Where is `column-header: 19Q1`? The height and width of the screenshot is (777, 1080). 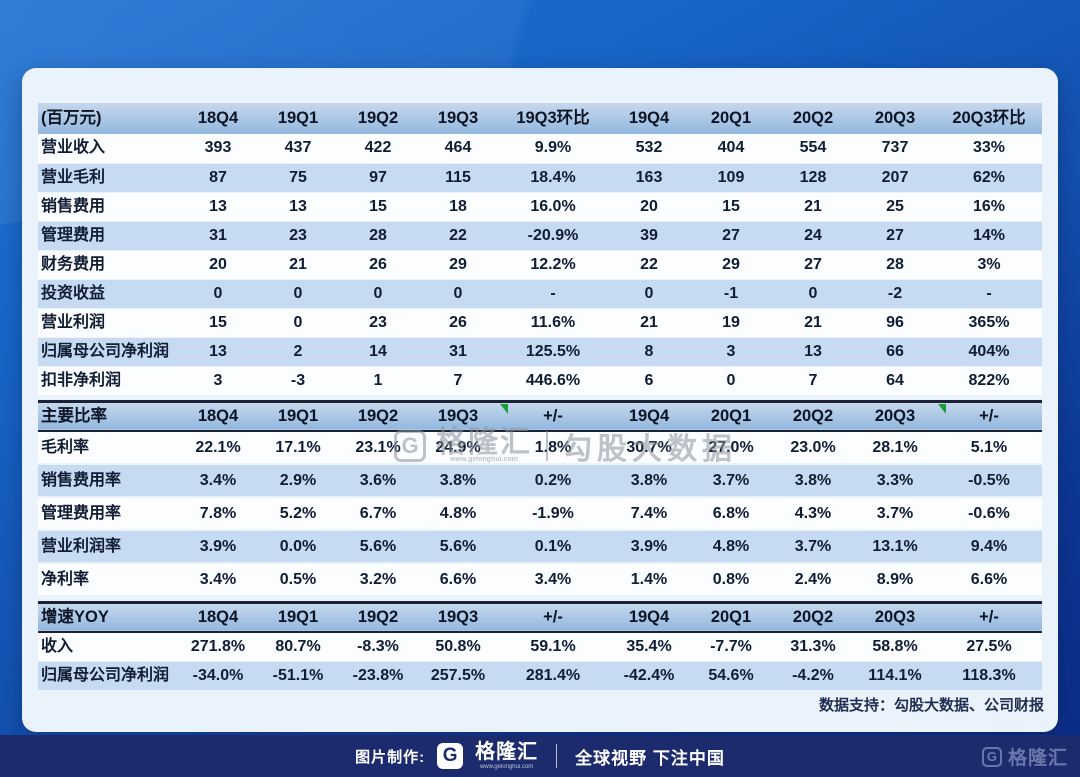
column-header: 19Q1 is located at coordinates (298, 415).